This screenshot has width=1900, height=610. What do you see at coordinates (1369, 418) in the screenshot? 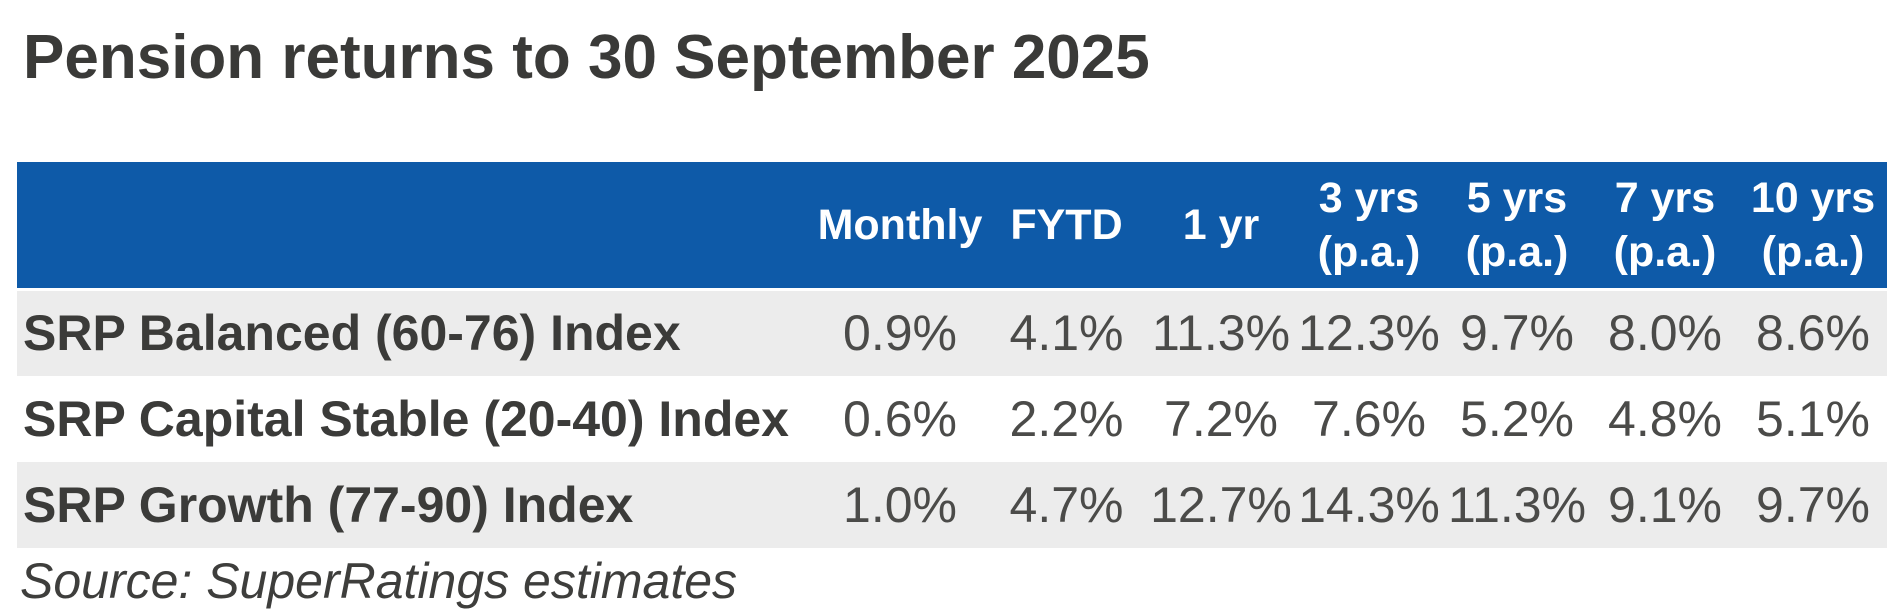
I see `value-cell: 7.6%` at bounding box center [1369, 418].